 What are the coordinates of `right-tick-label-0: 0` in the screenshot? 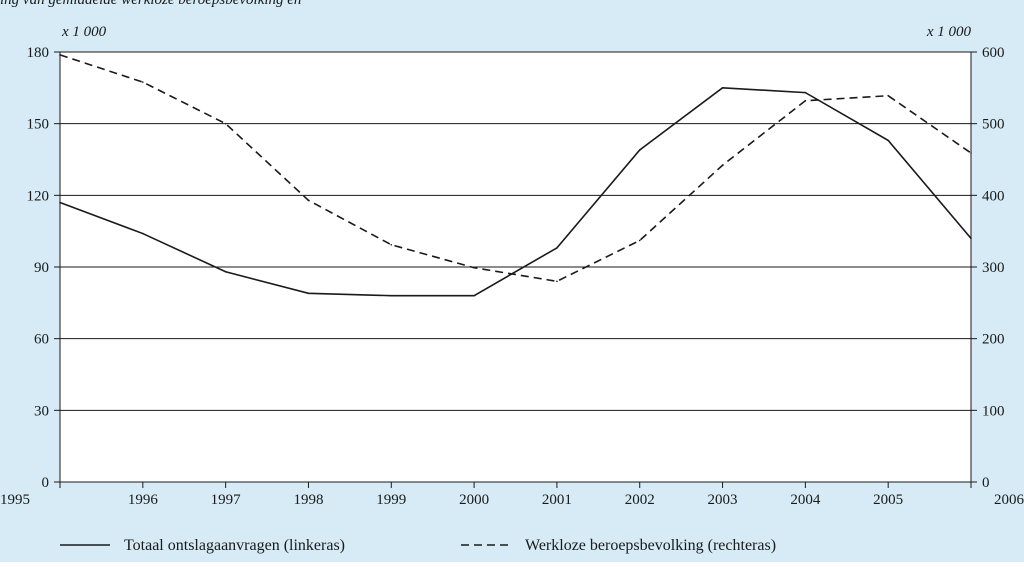 It's located at (986, 483).